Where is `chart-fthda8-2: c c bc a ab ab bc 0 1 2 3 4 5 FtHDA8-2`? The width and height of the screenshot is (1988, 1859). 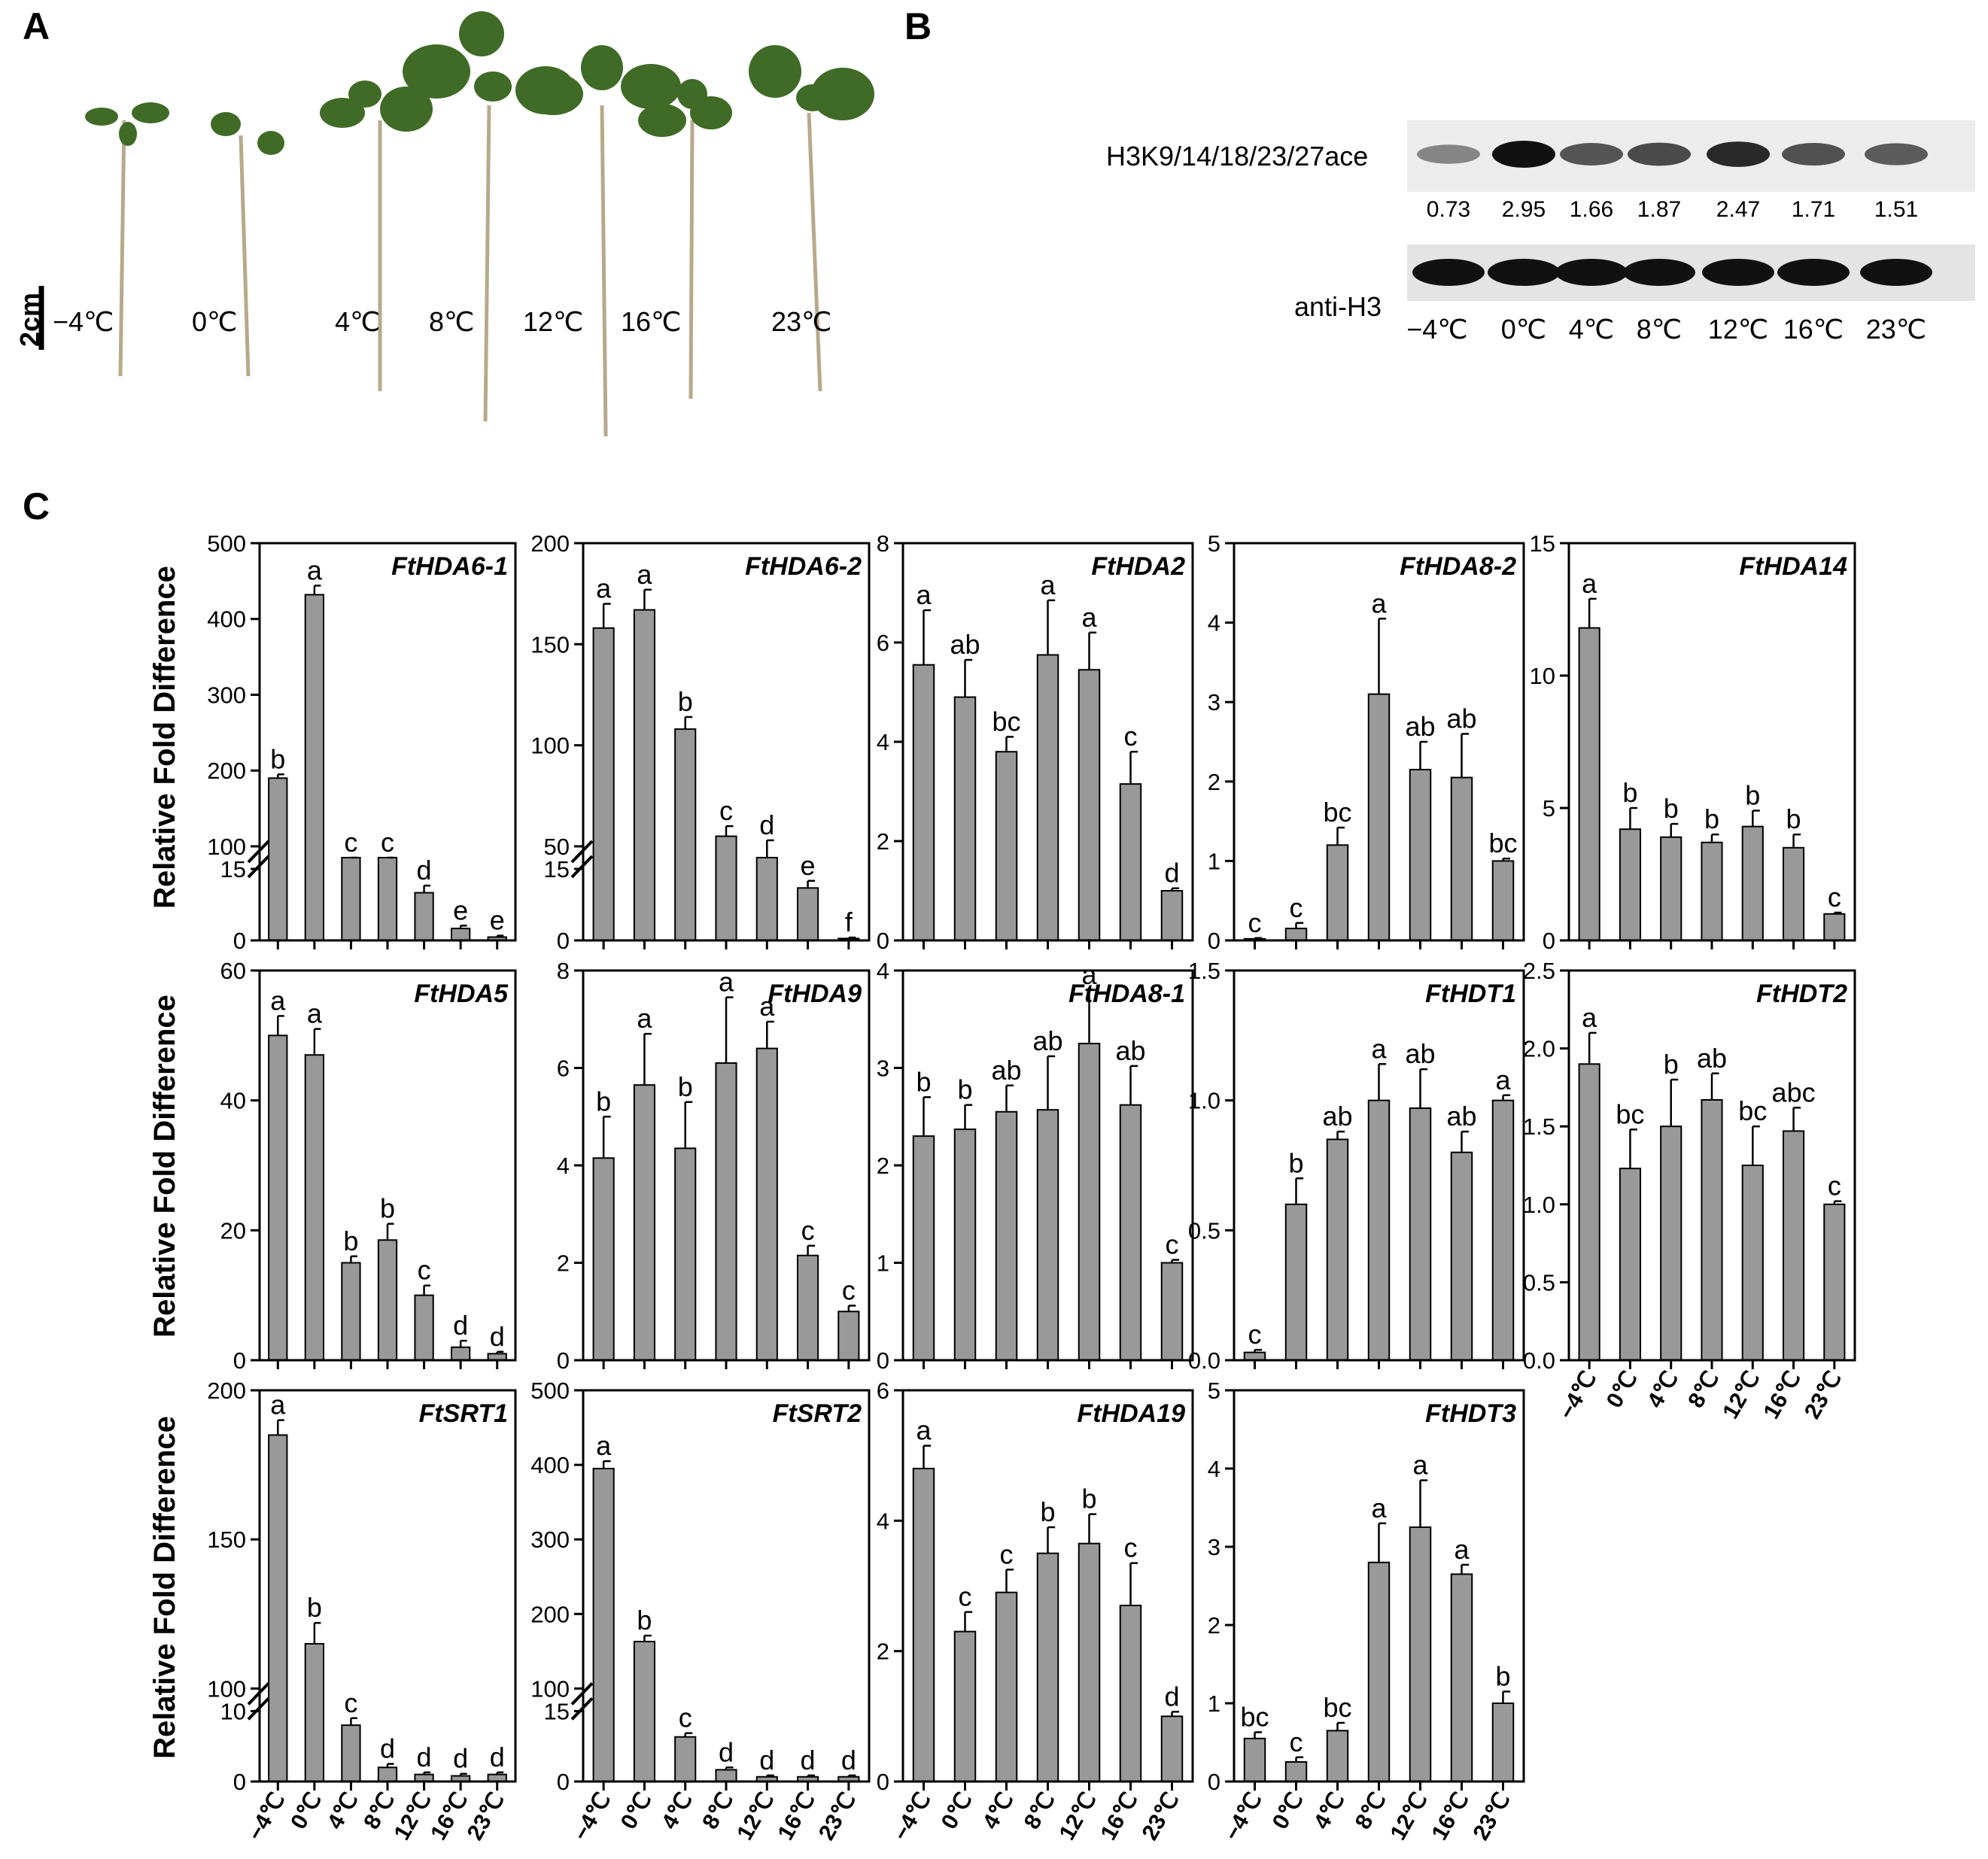
chart-fthda8-2: c c bc a ab ab bc 0 1 2 3 4 5 FtHDA8-2 is located at coordinates (1367, 742).